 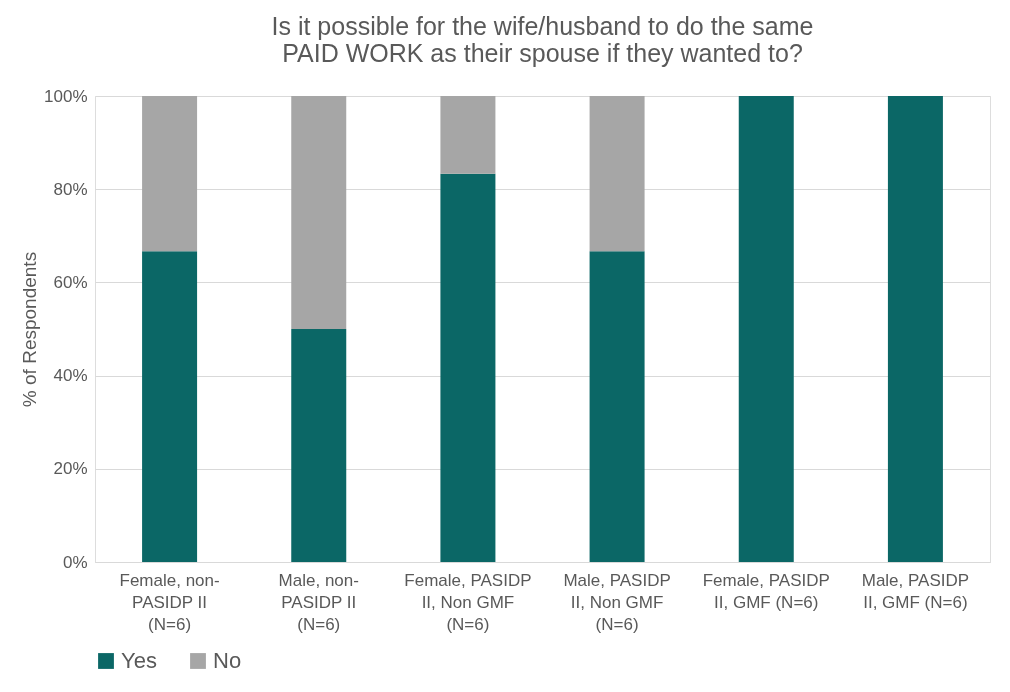 What do you see at coordinates (70, 469) in the screenshot?
I see `y-tick-label: 20%` at bounding box center [70, 469].